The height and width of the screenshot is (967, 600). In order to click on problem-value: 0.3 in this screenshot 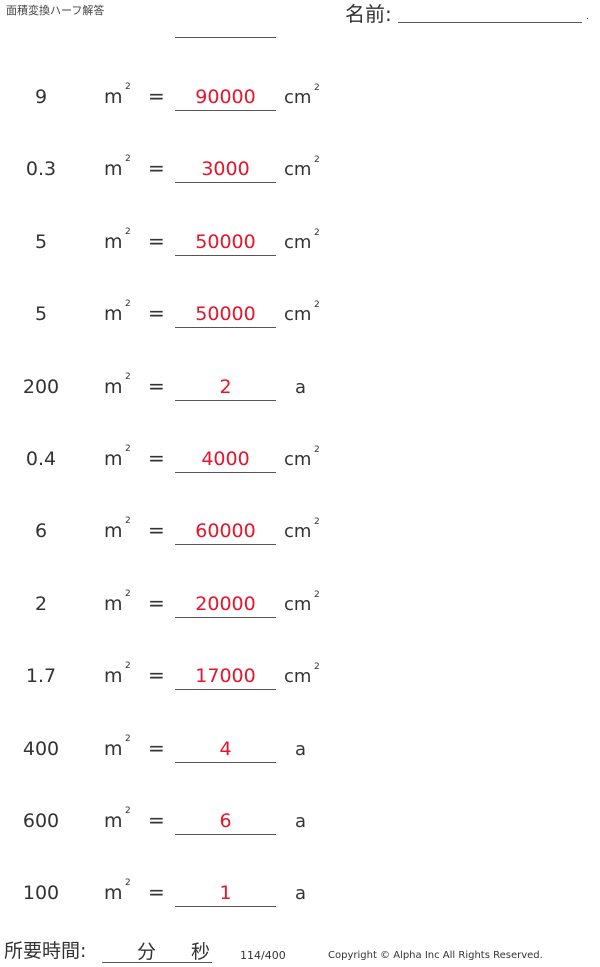, I will do `click(41, 169)`.